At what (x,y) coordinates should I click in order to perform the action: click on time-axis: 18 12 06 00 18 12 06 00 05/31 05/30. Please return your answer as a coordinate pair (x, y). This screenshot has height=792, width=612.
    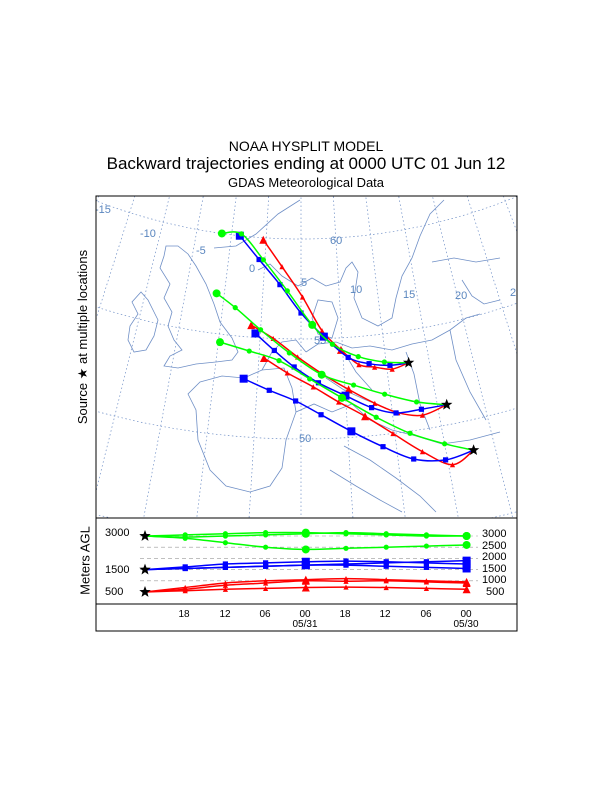
    Looking at the image, I should click on (328, 619).